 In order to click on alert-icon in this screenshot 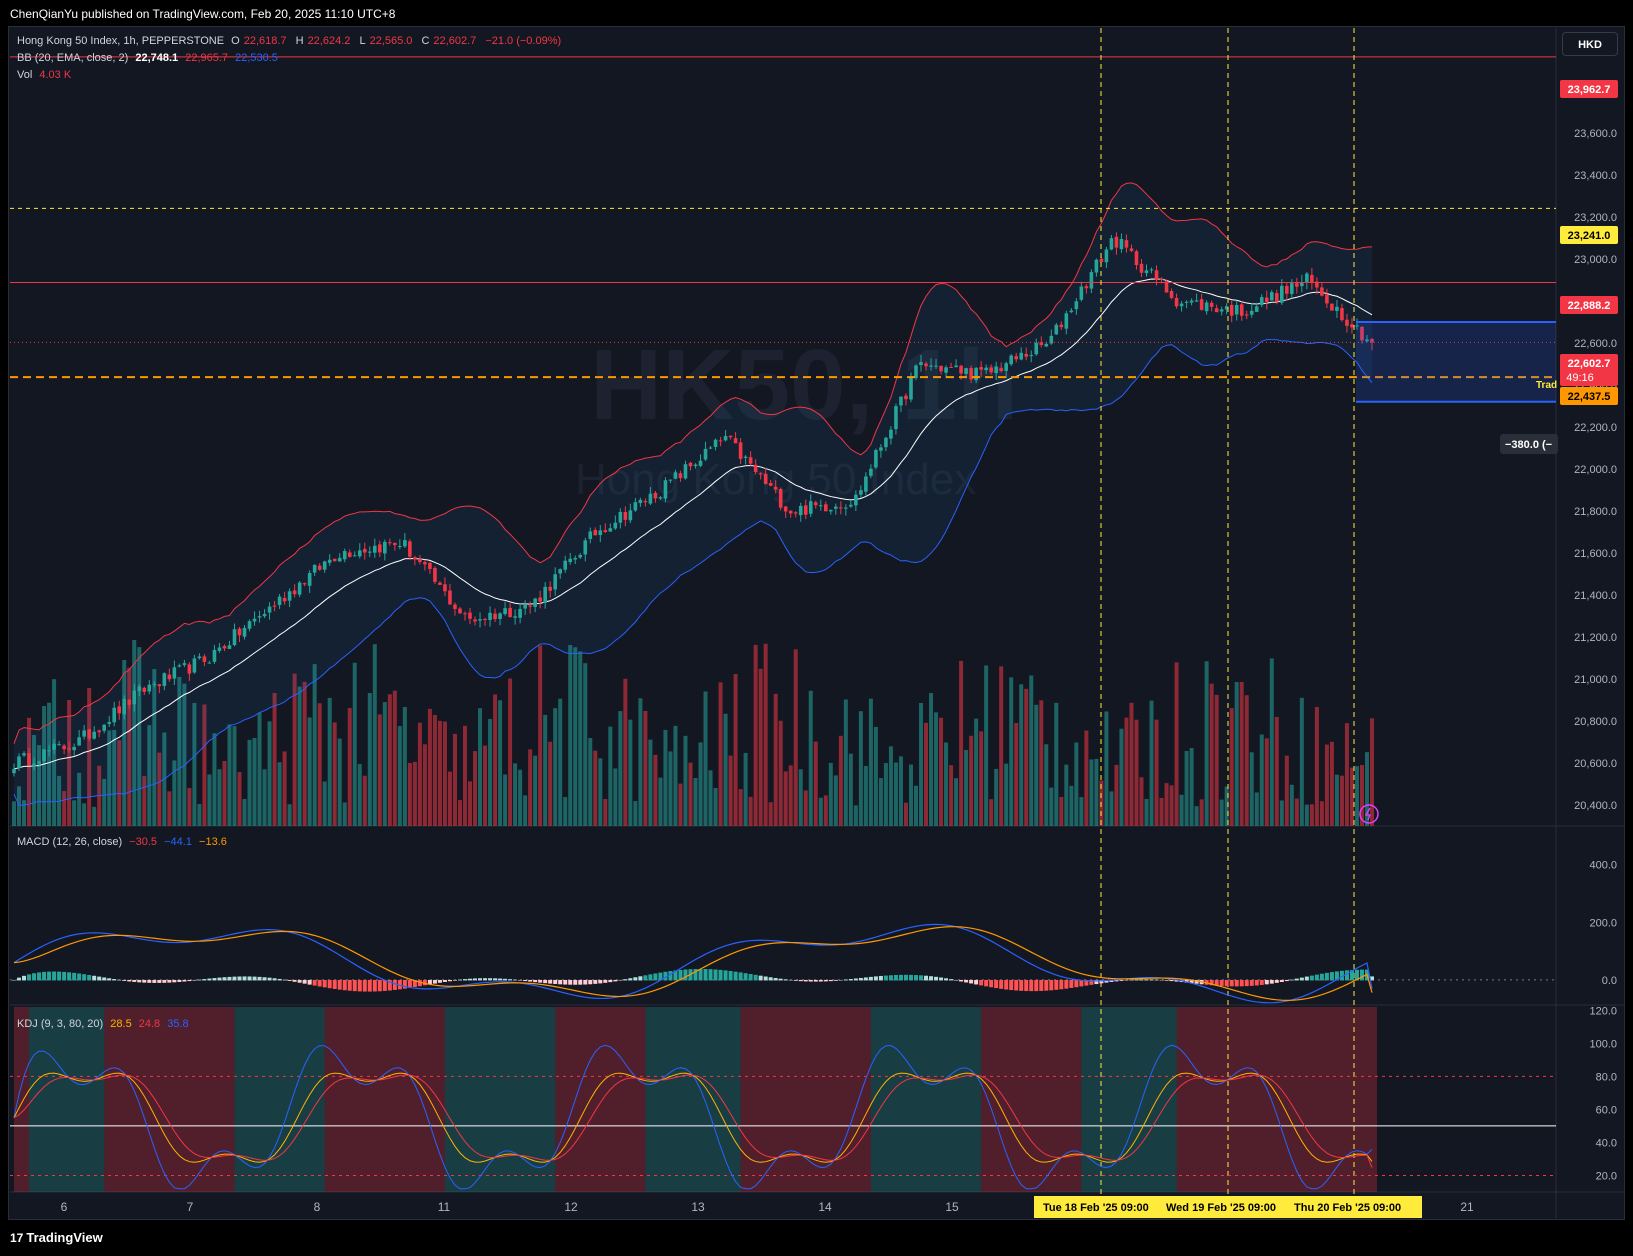, I will do `click(1369, 814)`.